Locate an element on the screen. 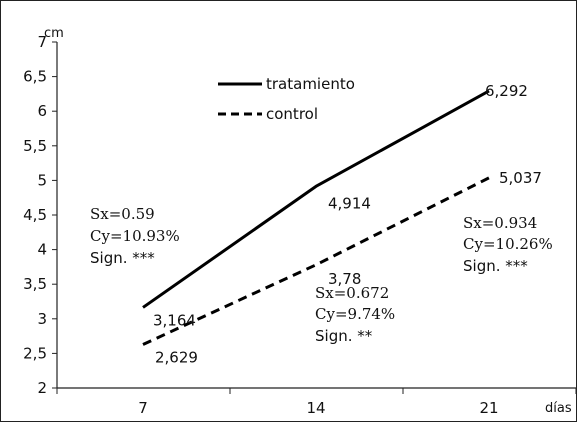 This screenshot has width=577, height=422. legend-label-control: control is located at coordinates (292, 114).